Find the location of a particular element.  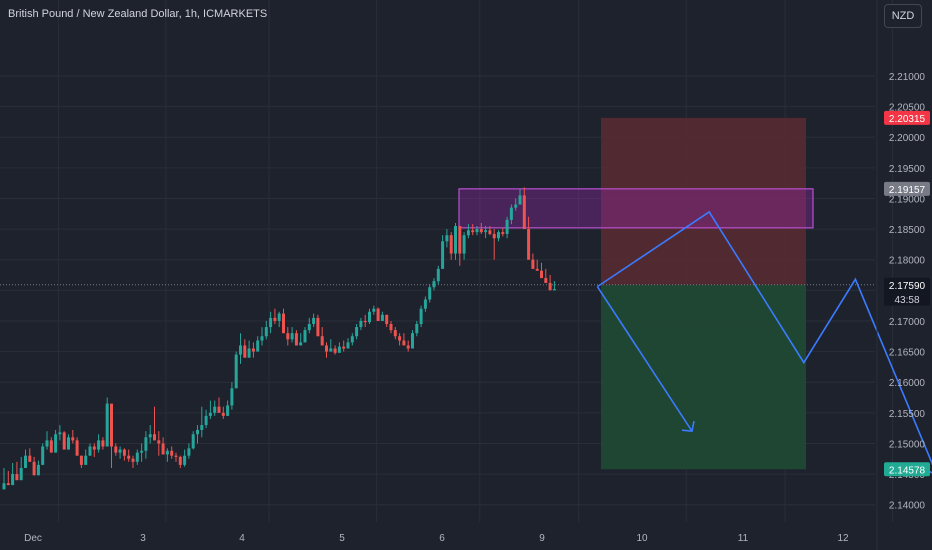

x-tick-label: 11 is located at coordinates (743, 538).